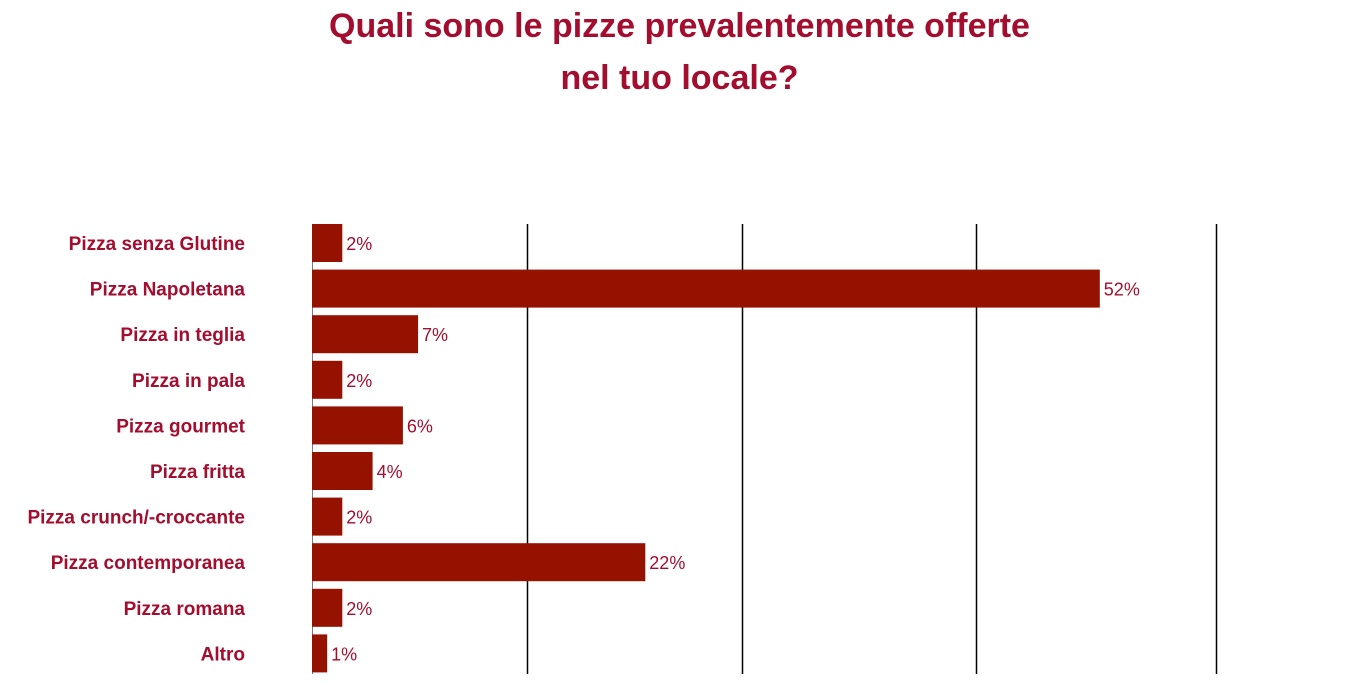 Image resolution: width=1359 pixels, height=684 pixels. What do you see at coordinates (667, 563) in the screenshot?
I see `value-label: 22%` at bounding box center [667, 563].